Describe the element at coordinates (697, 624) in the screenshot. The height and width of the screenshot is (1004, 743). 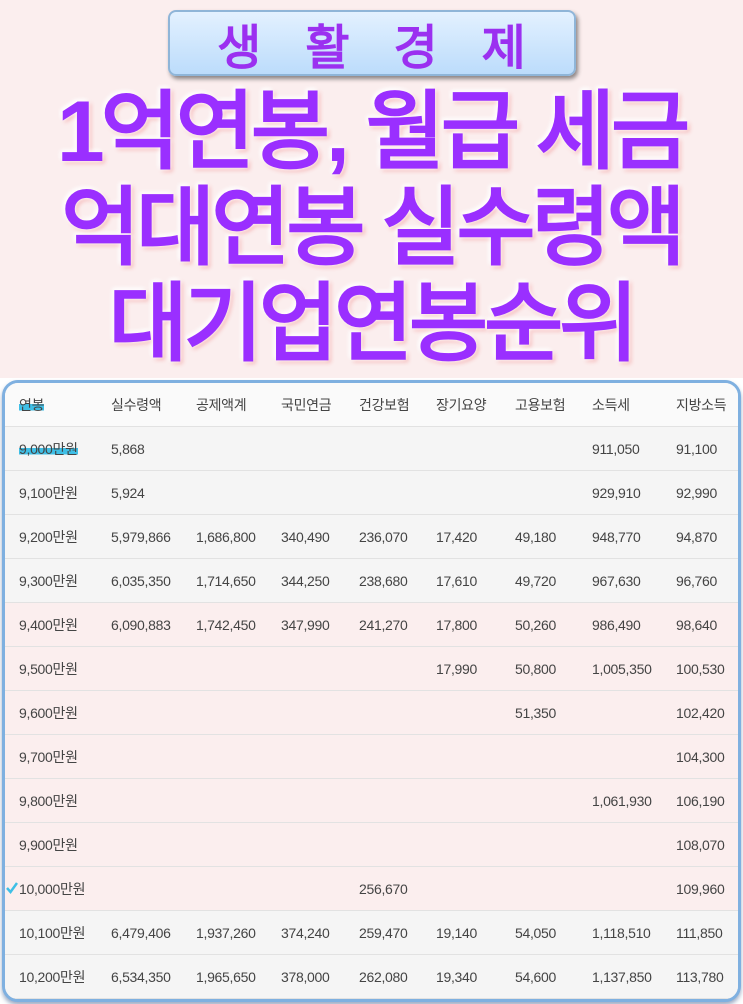
I see `cell-value: 98,640` at that location.